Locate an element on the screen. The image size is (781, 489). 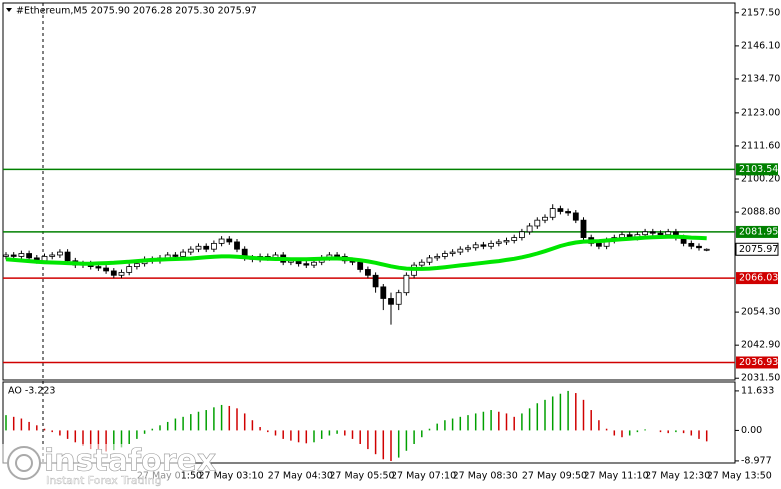
level-label: 2066.03 is located at coordinates (758, 278).